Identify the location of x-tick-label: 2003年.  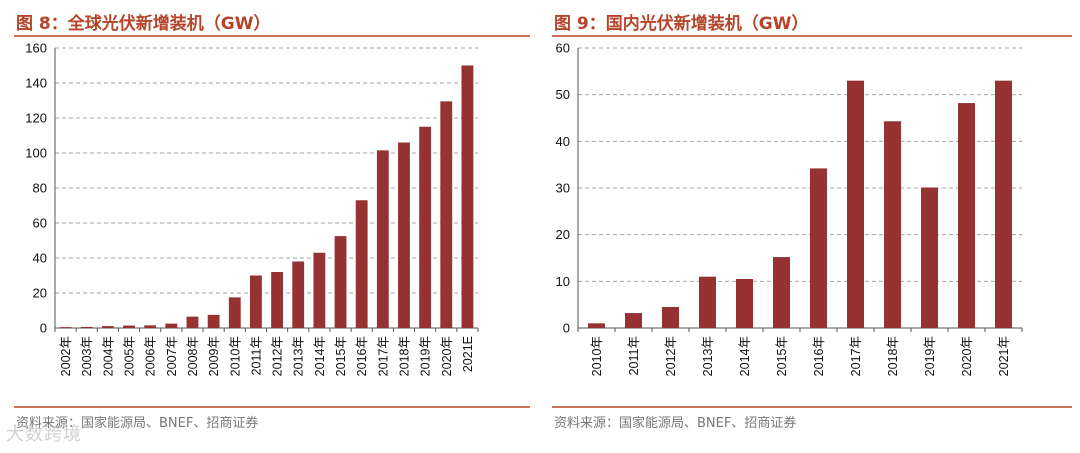
(87, 356).